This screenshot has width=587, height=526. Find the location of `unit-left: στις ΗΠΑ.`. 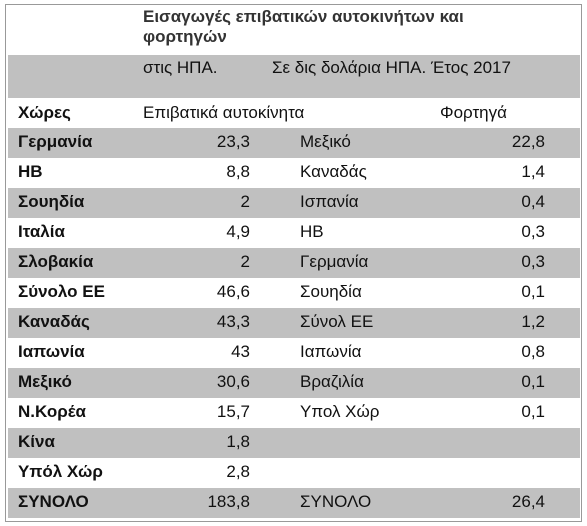

unit-left: στις ΗΠΑ. is located at coordinates (180, 67).